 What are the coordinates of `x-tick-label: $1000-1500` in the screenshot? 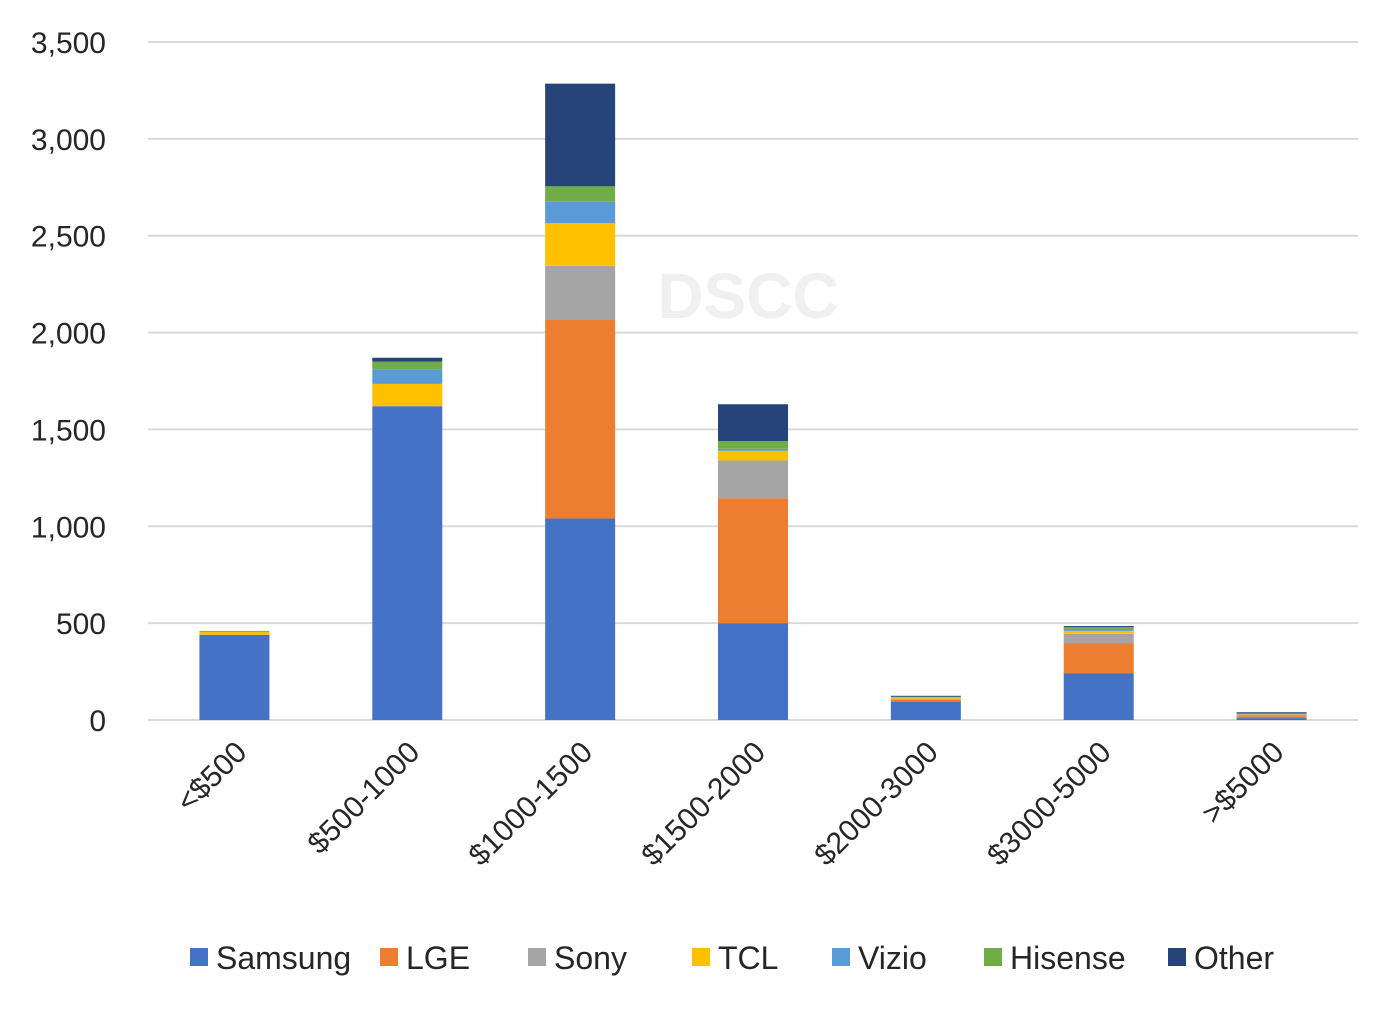 It's located at (531, 804).